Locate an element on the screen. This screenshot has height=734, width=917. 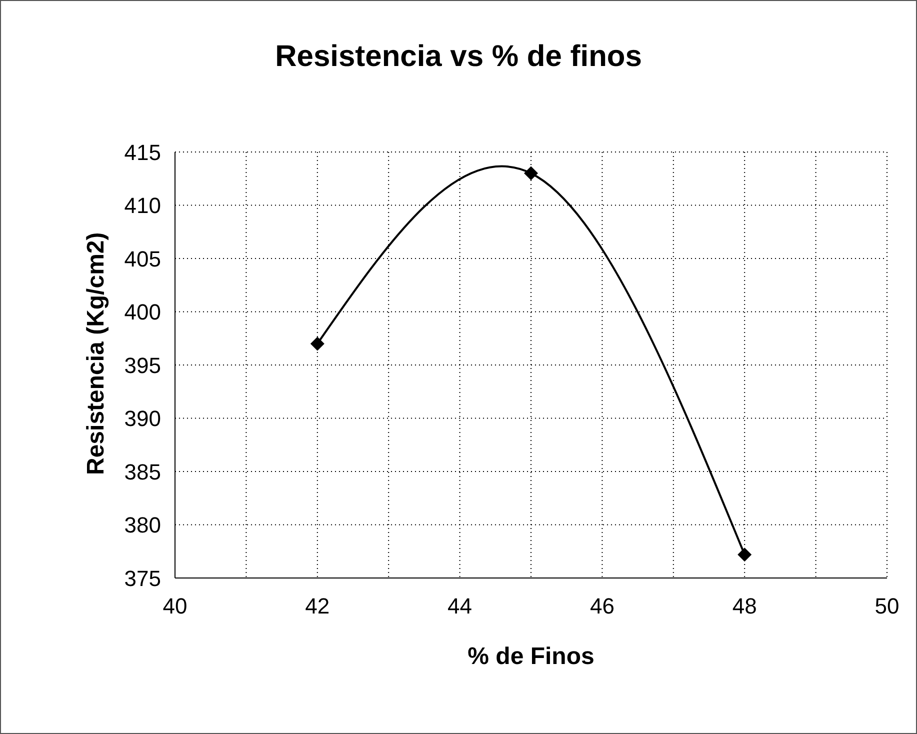
y-tick-label: 385 is located at coordinates (142, 471).